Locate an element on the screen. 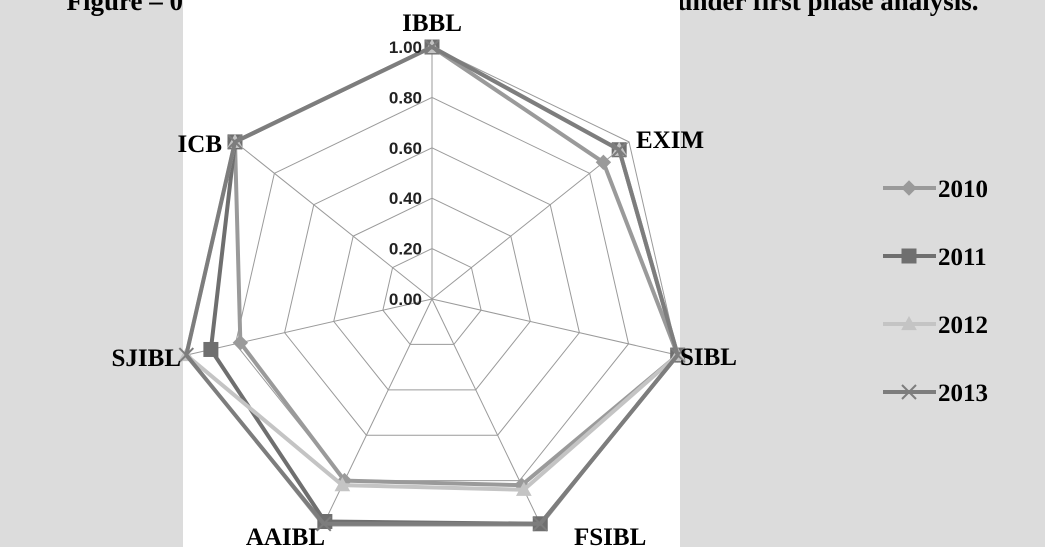 This screenshot has width=1045, height=547. radial-tick-label: 0.20 is located at coordinates (405, 249).